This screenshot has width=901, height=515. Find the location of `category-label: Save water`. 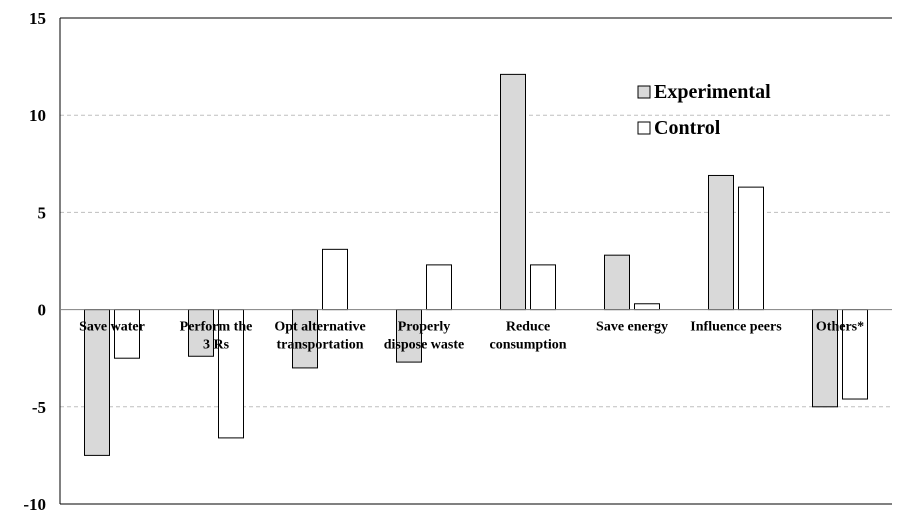

category-label: Save water is located at coordinates (112, 327).